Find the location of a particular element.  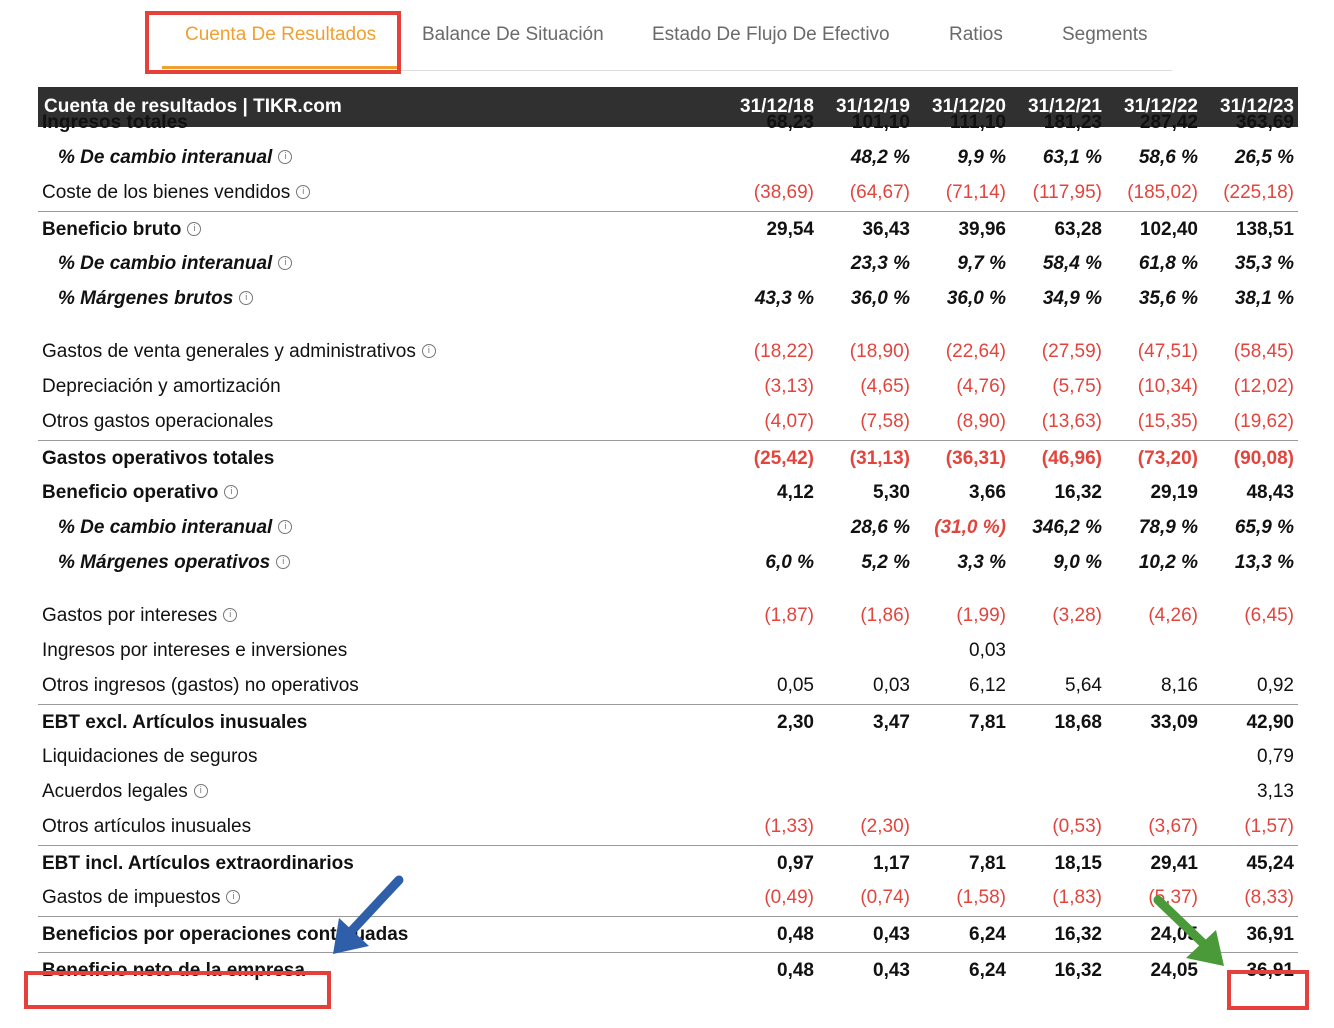

net-income-label-highlight-box is located at coordinates (177, 990).